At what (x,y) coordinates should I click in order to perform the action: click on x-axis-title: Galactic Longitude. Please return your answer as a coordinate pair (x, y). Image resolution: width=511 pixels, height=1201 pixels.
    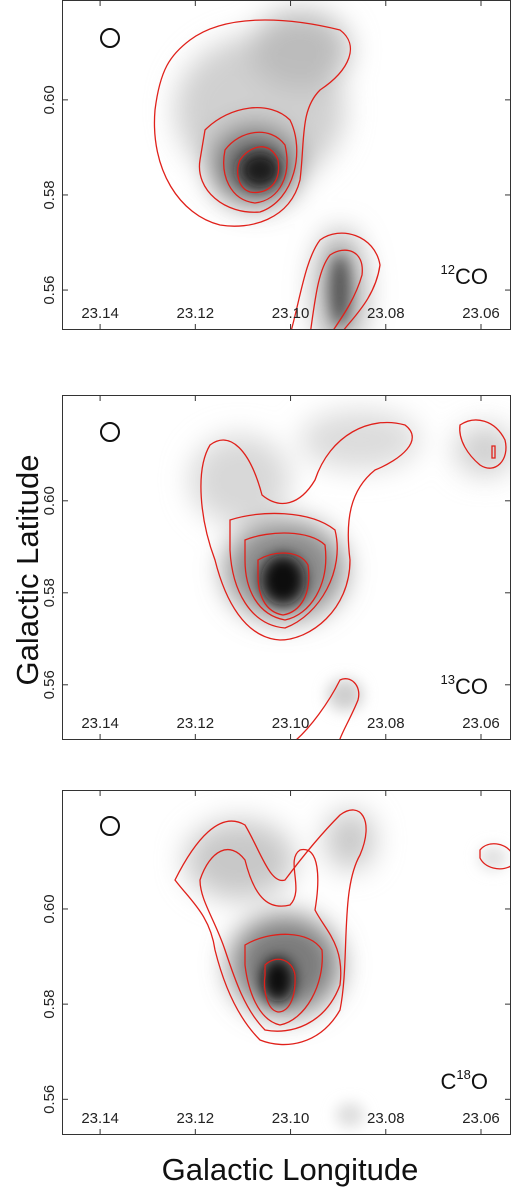
    Looking at the image, I should click on (290, 1169).